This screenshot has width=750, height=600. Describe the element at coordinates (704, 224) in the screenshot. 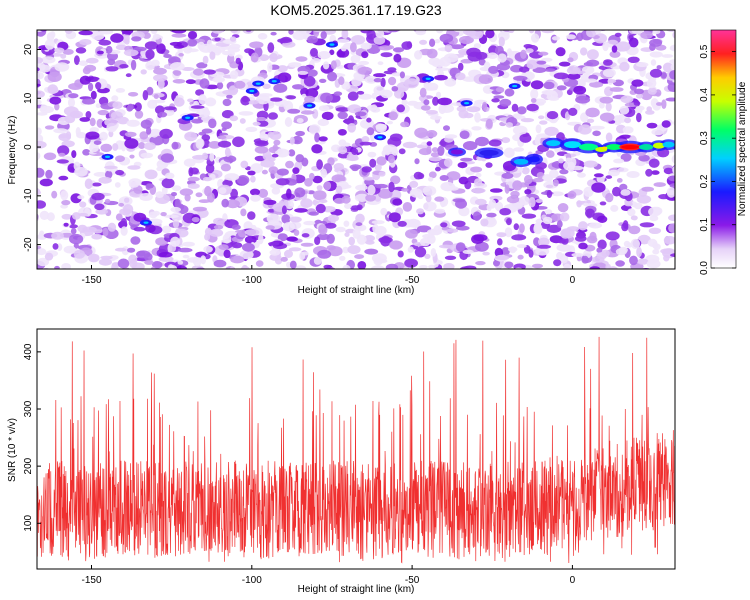

I see `colorbar-tick-label: 0.1` at that location.